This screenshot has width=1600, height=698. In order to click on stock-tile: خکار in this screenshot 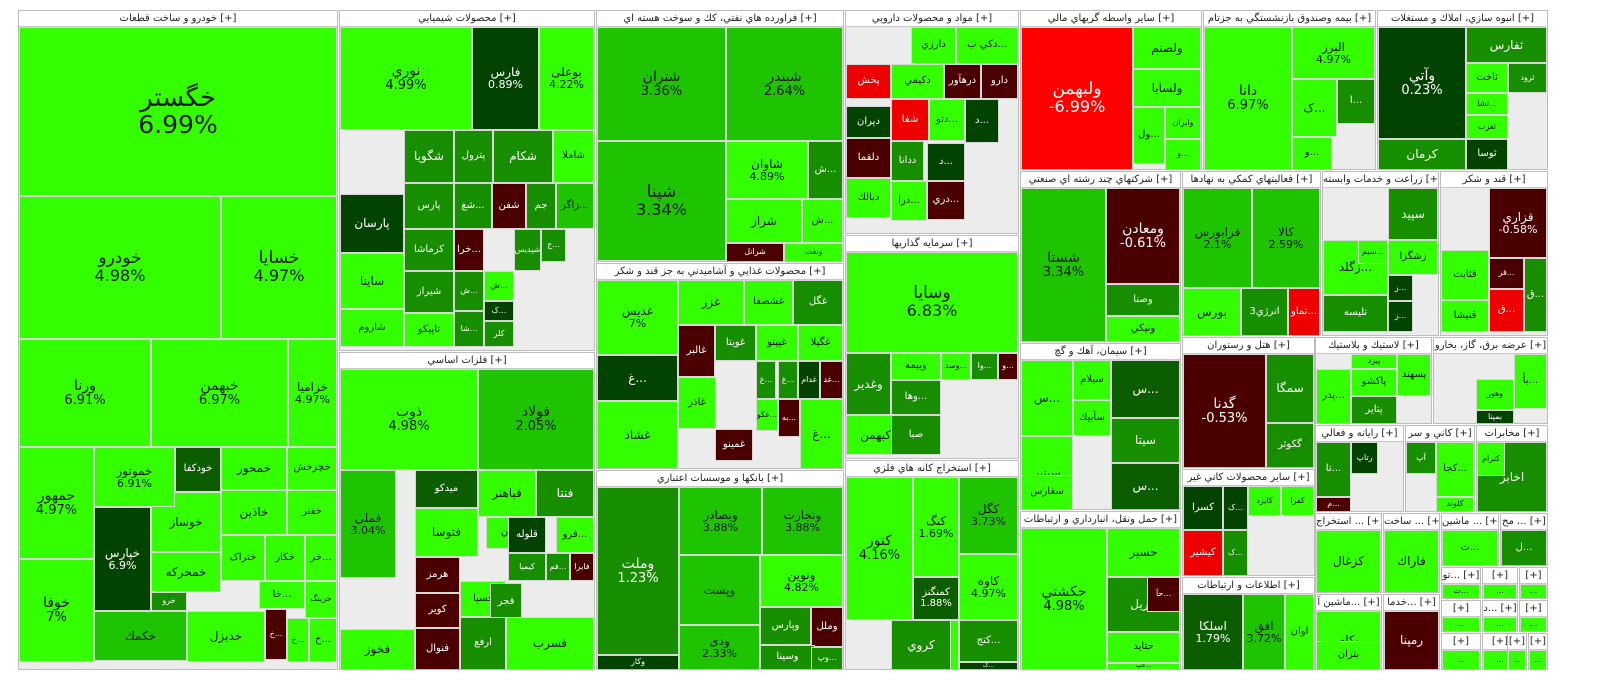, I will do `click(285, 558)`.